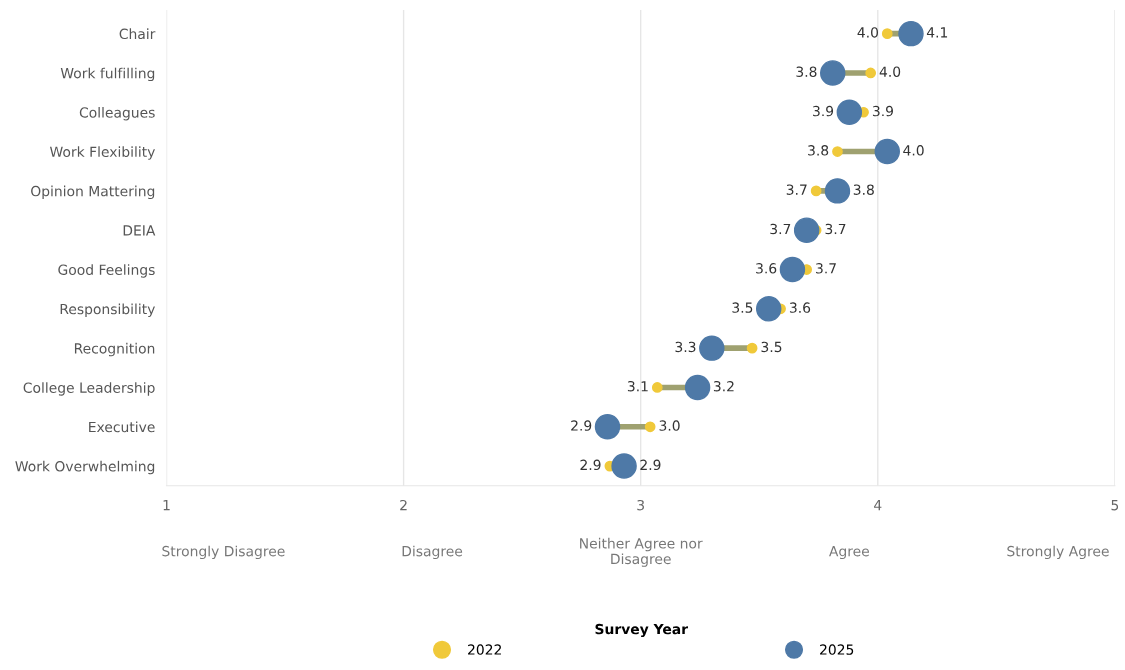 The height and width of the screenshot is (670, 1125). Describe the element at coordinates (484, 649) in the screenshot. I see `legend-label: 2022` at that location.